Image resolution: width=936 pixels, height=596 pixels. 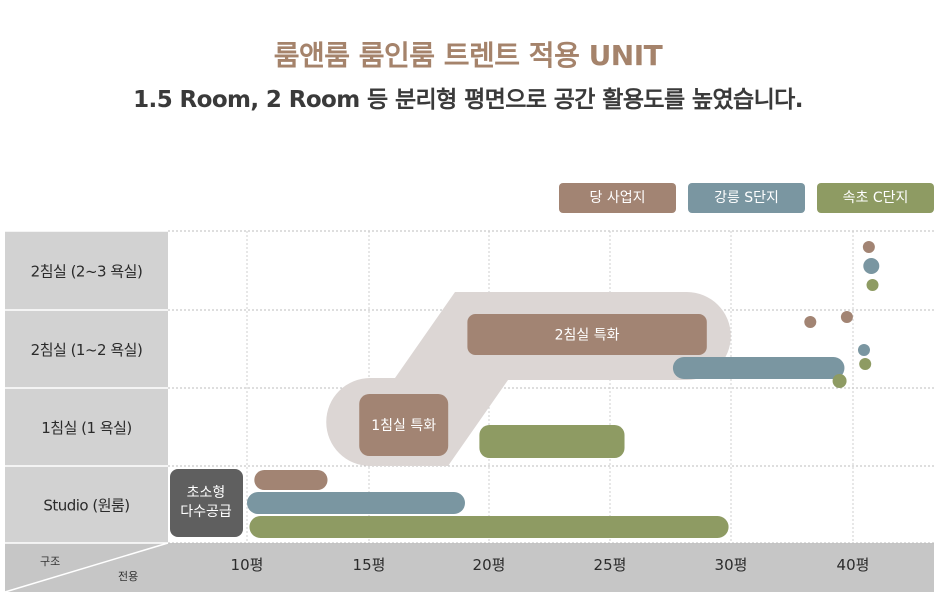 What do you see at coordinates (731, 565) in the screenshot?
I see `x-tick-label: 30평` at bounding box center [731, 565].